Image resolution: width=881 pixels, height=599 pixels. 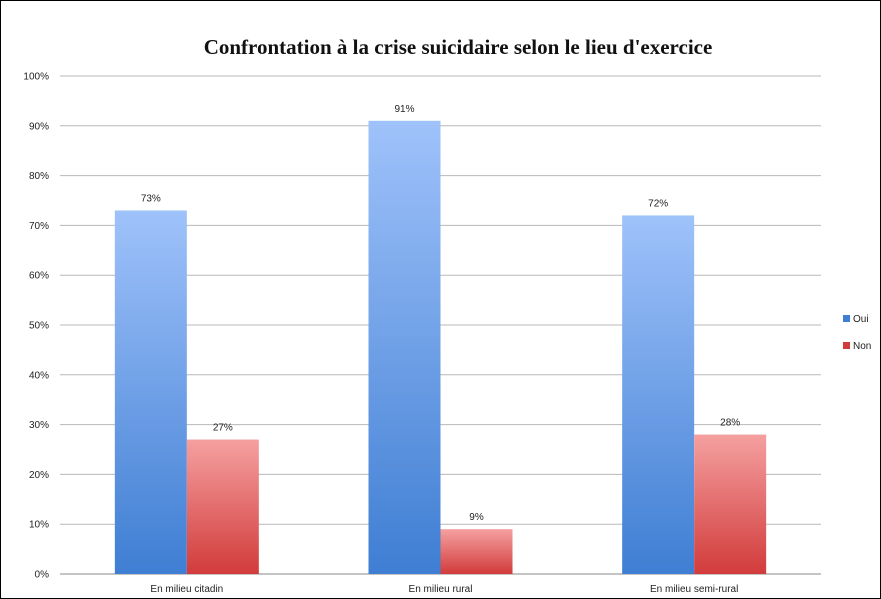 What do you see at coordinates (476, 517) in the screenshot?
I see `data-label: 9%` at bounding box center [476, 517].